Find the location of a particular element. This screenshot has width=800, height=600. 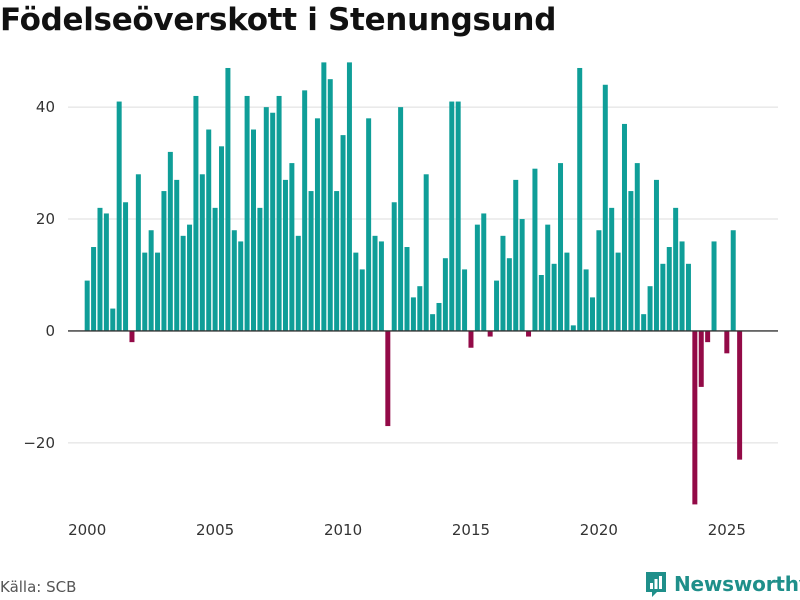

brand-name: Newsworthy is located at coordinates (737, 584).